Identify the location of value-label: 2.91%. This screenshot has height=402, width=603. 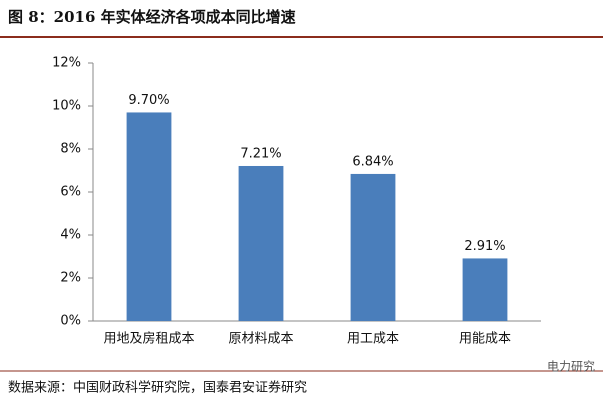
(484, 246).